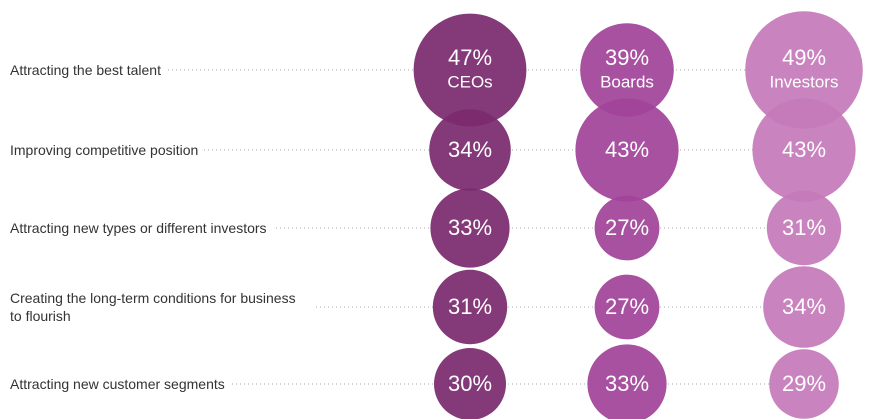  Describe the element at coordinates (469, 81) in the screenshot. I see `series-name: CEOs` at that location.